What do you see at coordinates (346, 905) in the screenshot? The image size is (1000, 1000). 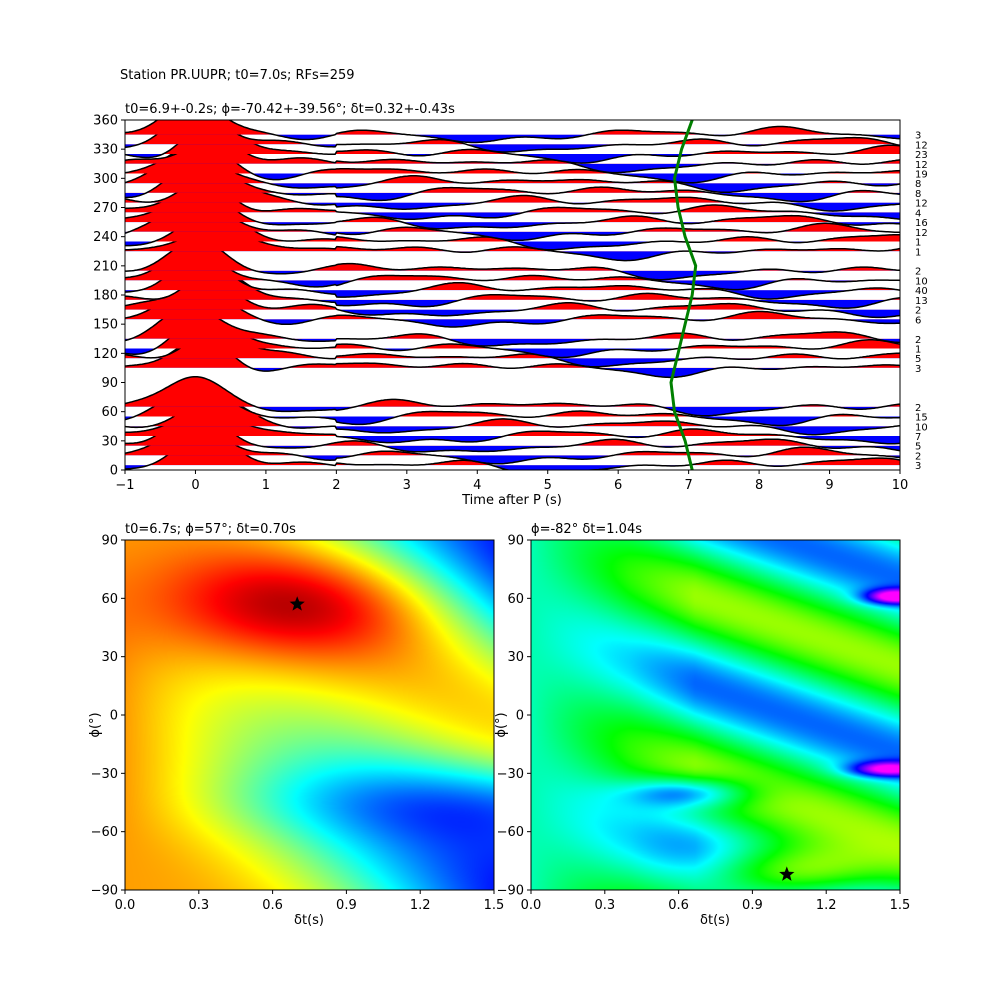 I see `x-tick-label: 0.9` at bounding box center [346, 905].